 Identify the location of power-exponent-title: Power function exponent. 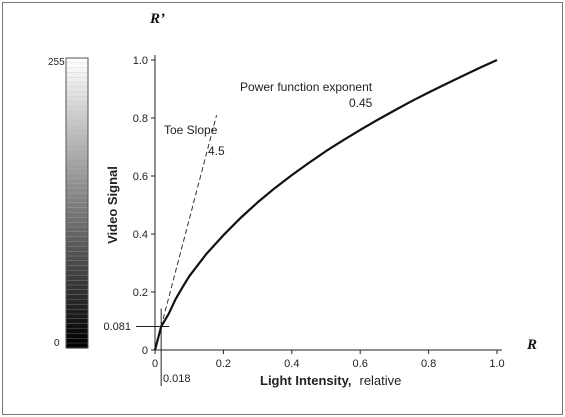
(306, 87).